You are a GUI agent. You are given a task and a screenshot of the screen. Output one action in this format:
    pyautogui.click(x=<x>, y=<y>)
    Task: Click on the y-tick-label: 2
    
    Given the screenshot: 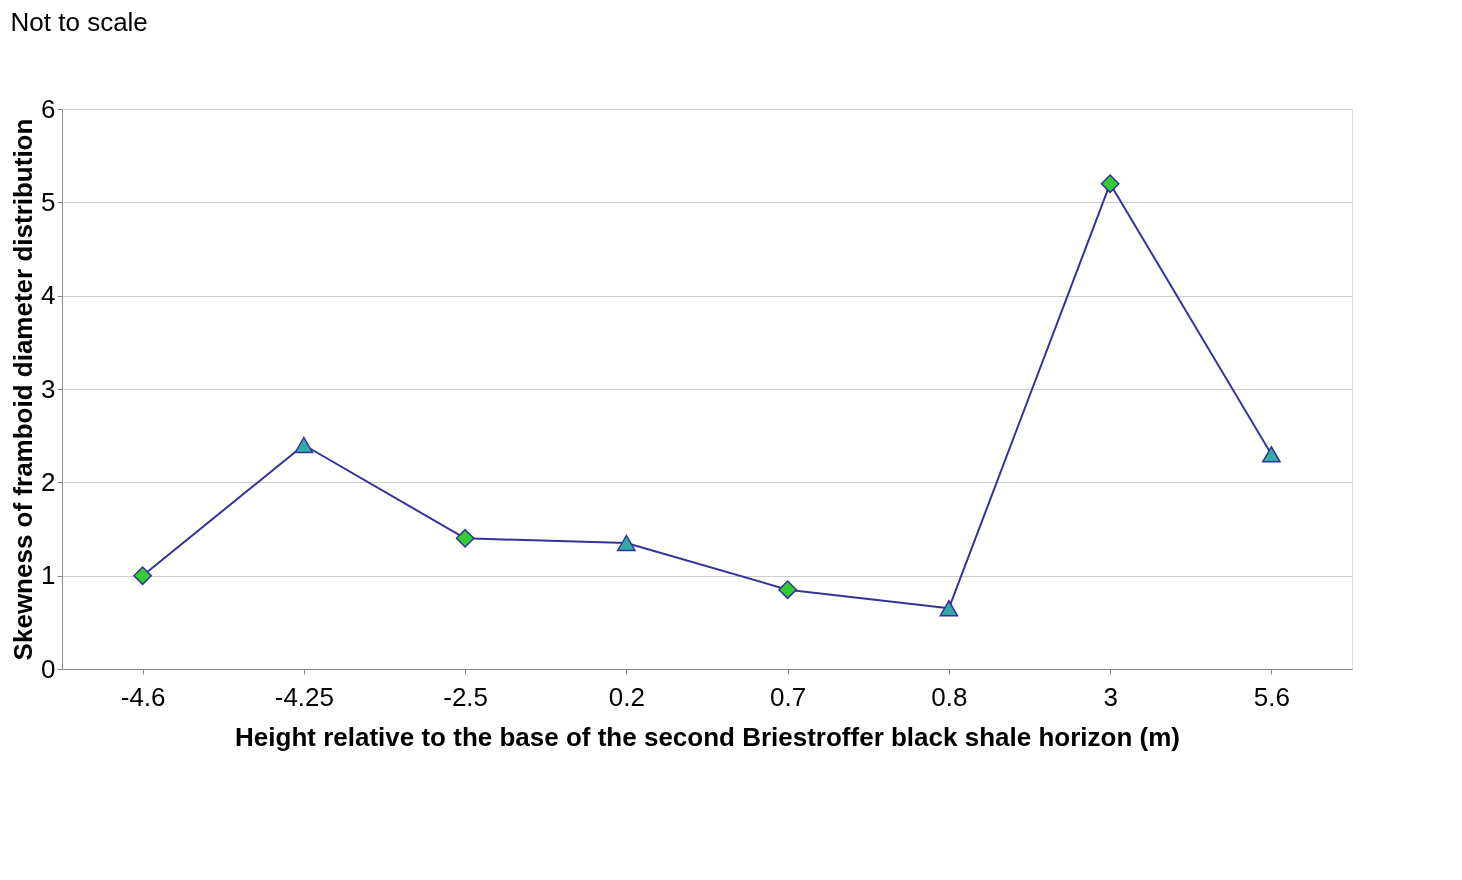 What is the action you would take?
    pyautogui.click(x=48, y=481)
    